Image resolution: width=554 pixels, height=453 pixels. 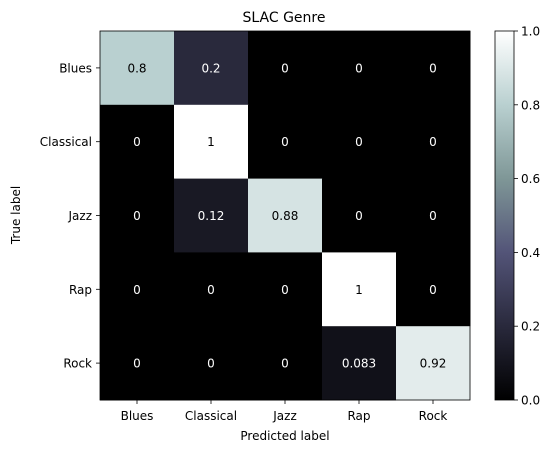 I want to click on x-tick-label: Classical, so click(x=211, y=416).